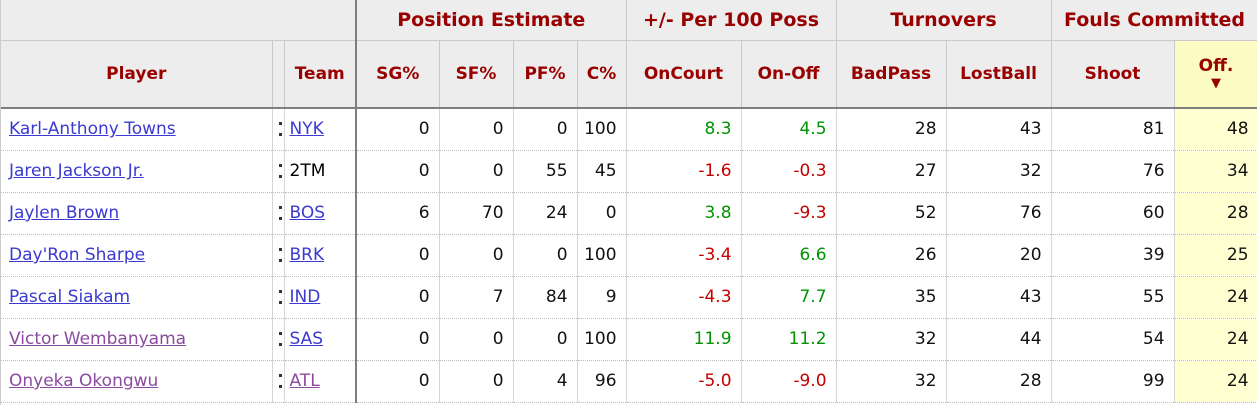 The image size is (1257, 405). I want to click on team-cell: ATL, so click(321, 381).